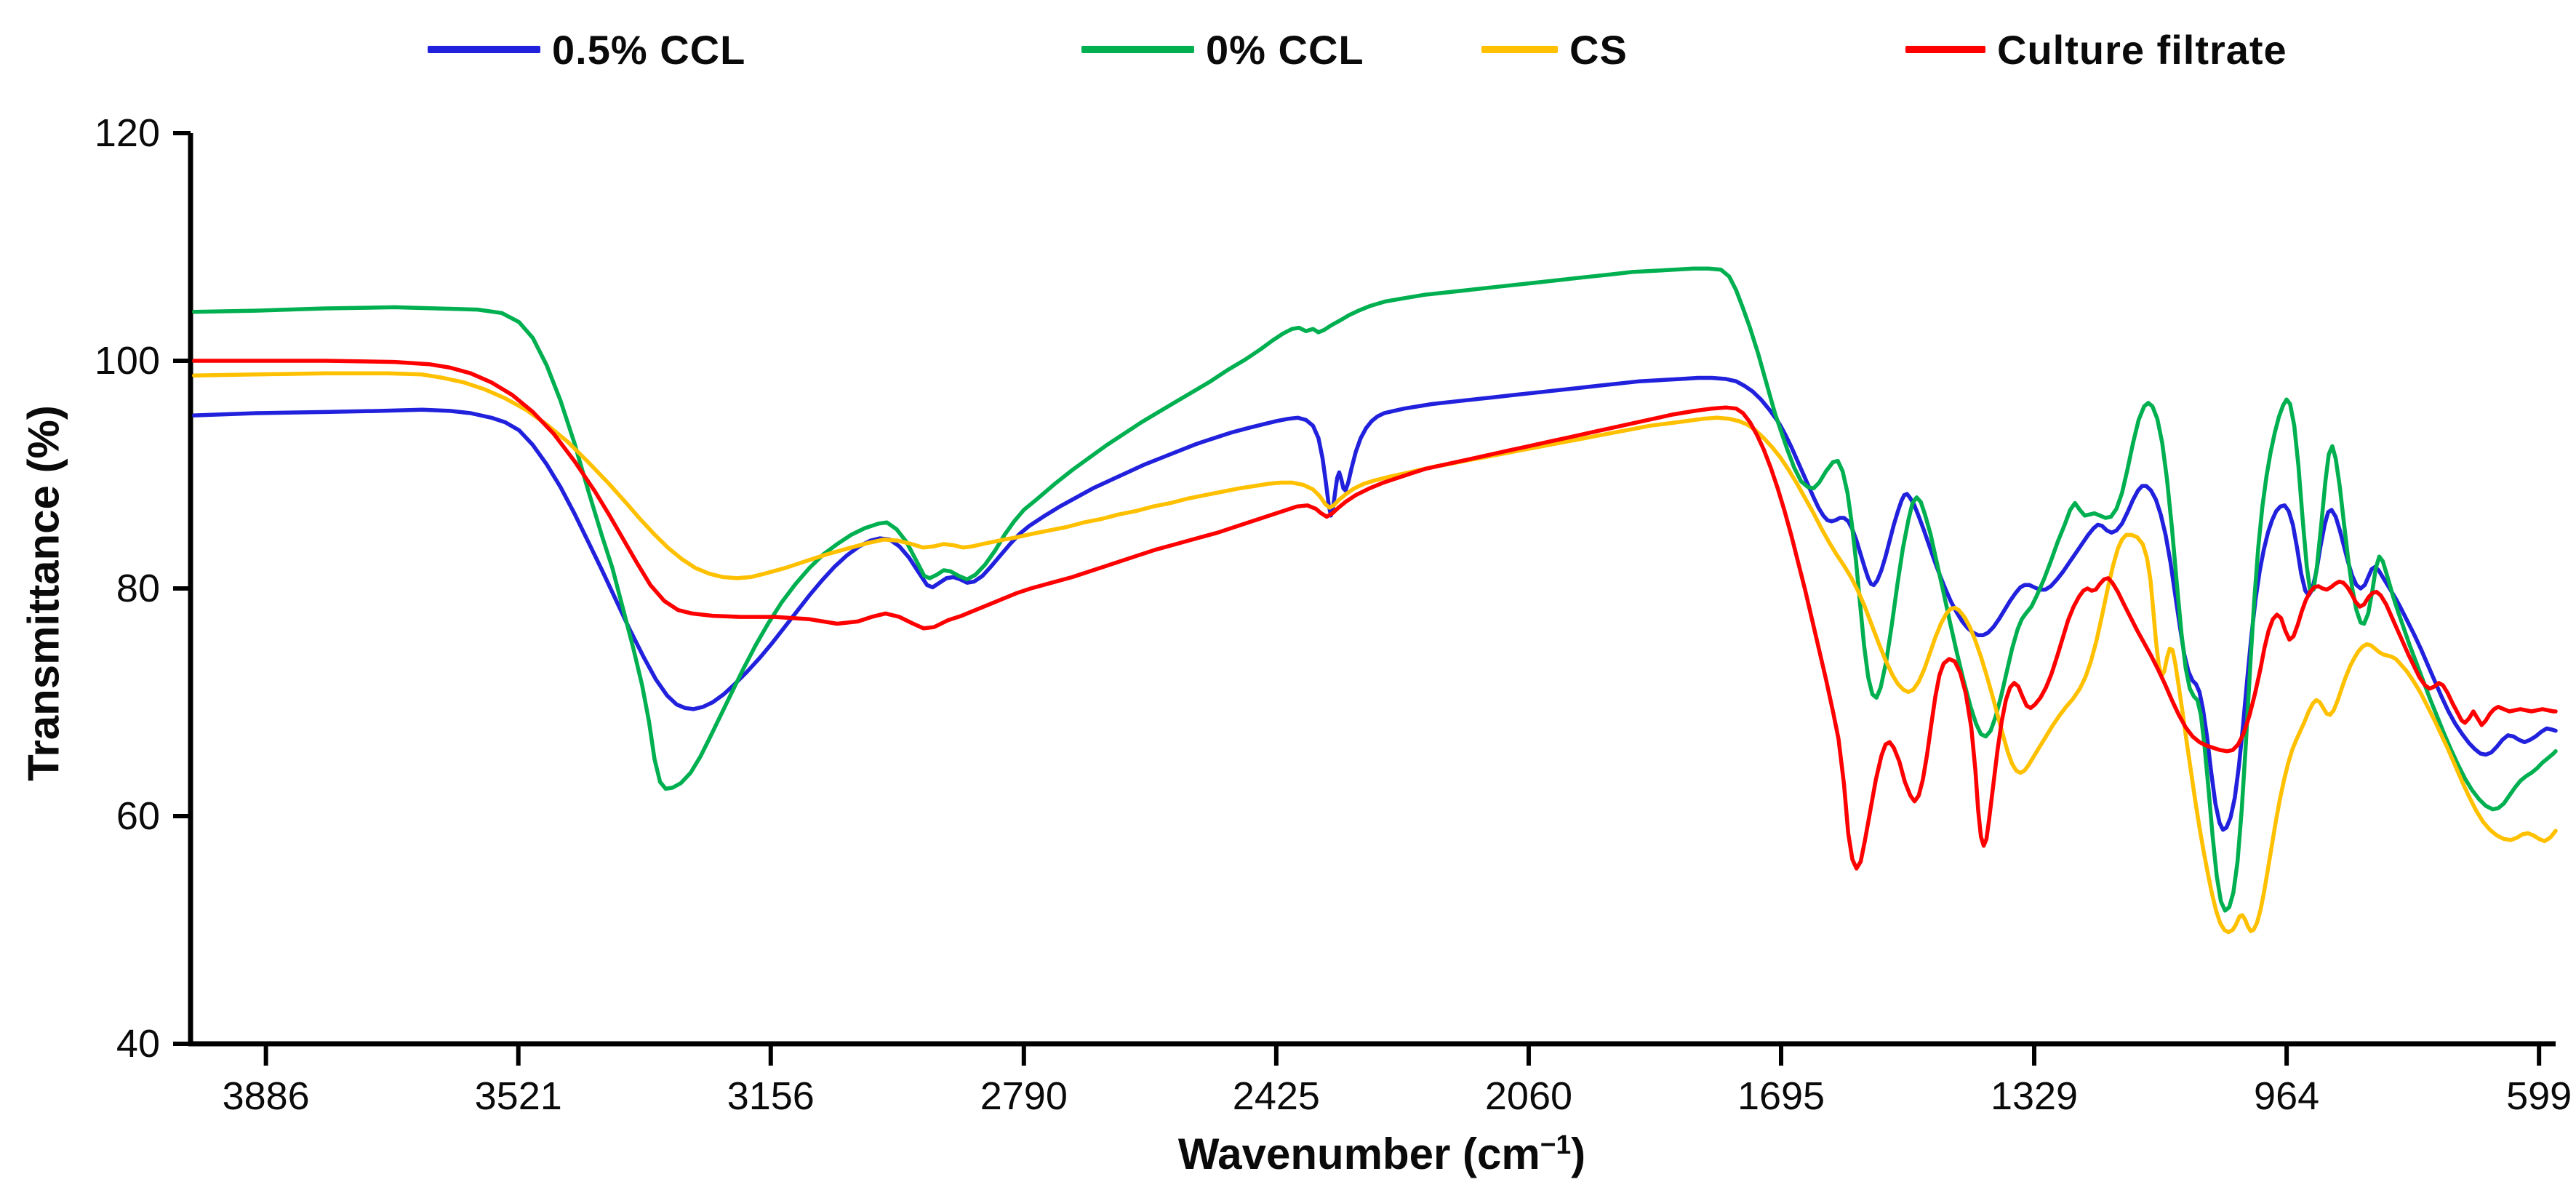  What do you see at coordinates (649, 49) in the screenshot?
I see `legend-label: 0.5% CCL` at bounding box center [649, 49].